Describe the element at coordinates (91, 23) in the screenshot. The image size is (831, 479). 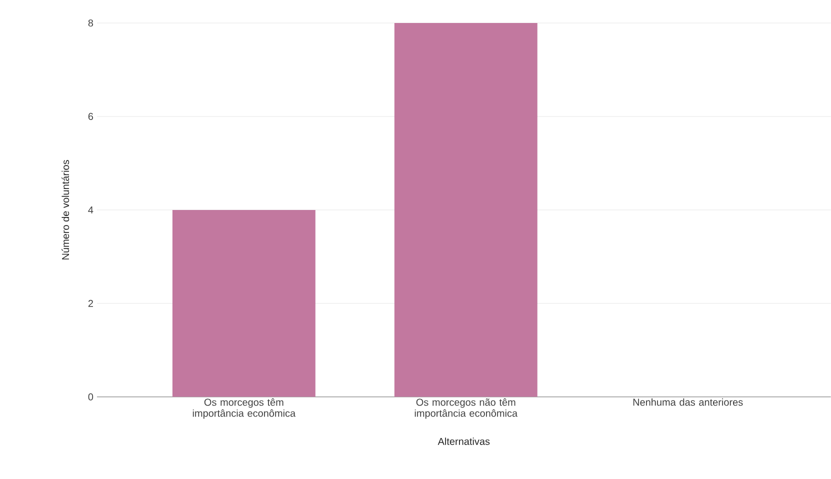
I see `y-tick-label: 8` at that location.